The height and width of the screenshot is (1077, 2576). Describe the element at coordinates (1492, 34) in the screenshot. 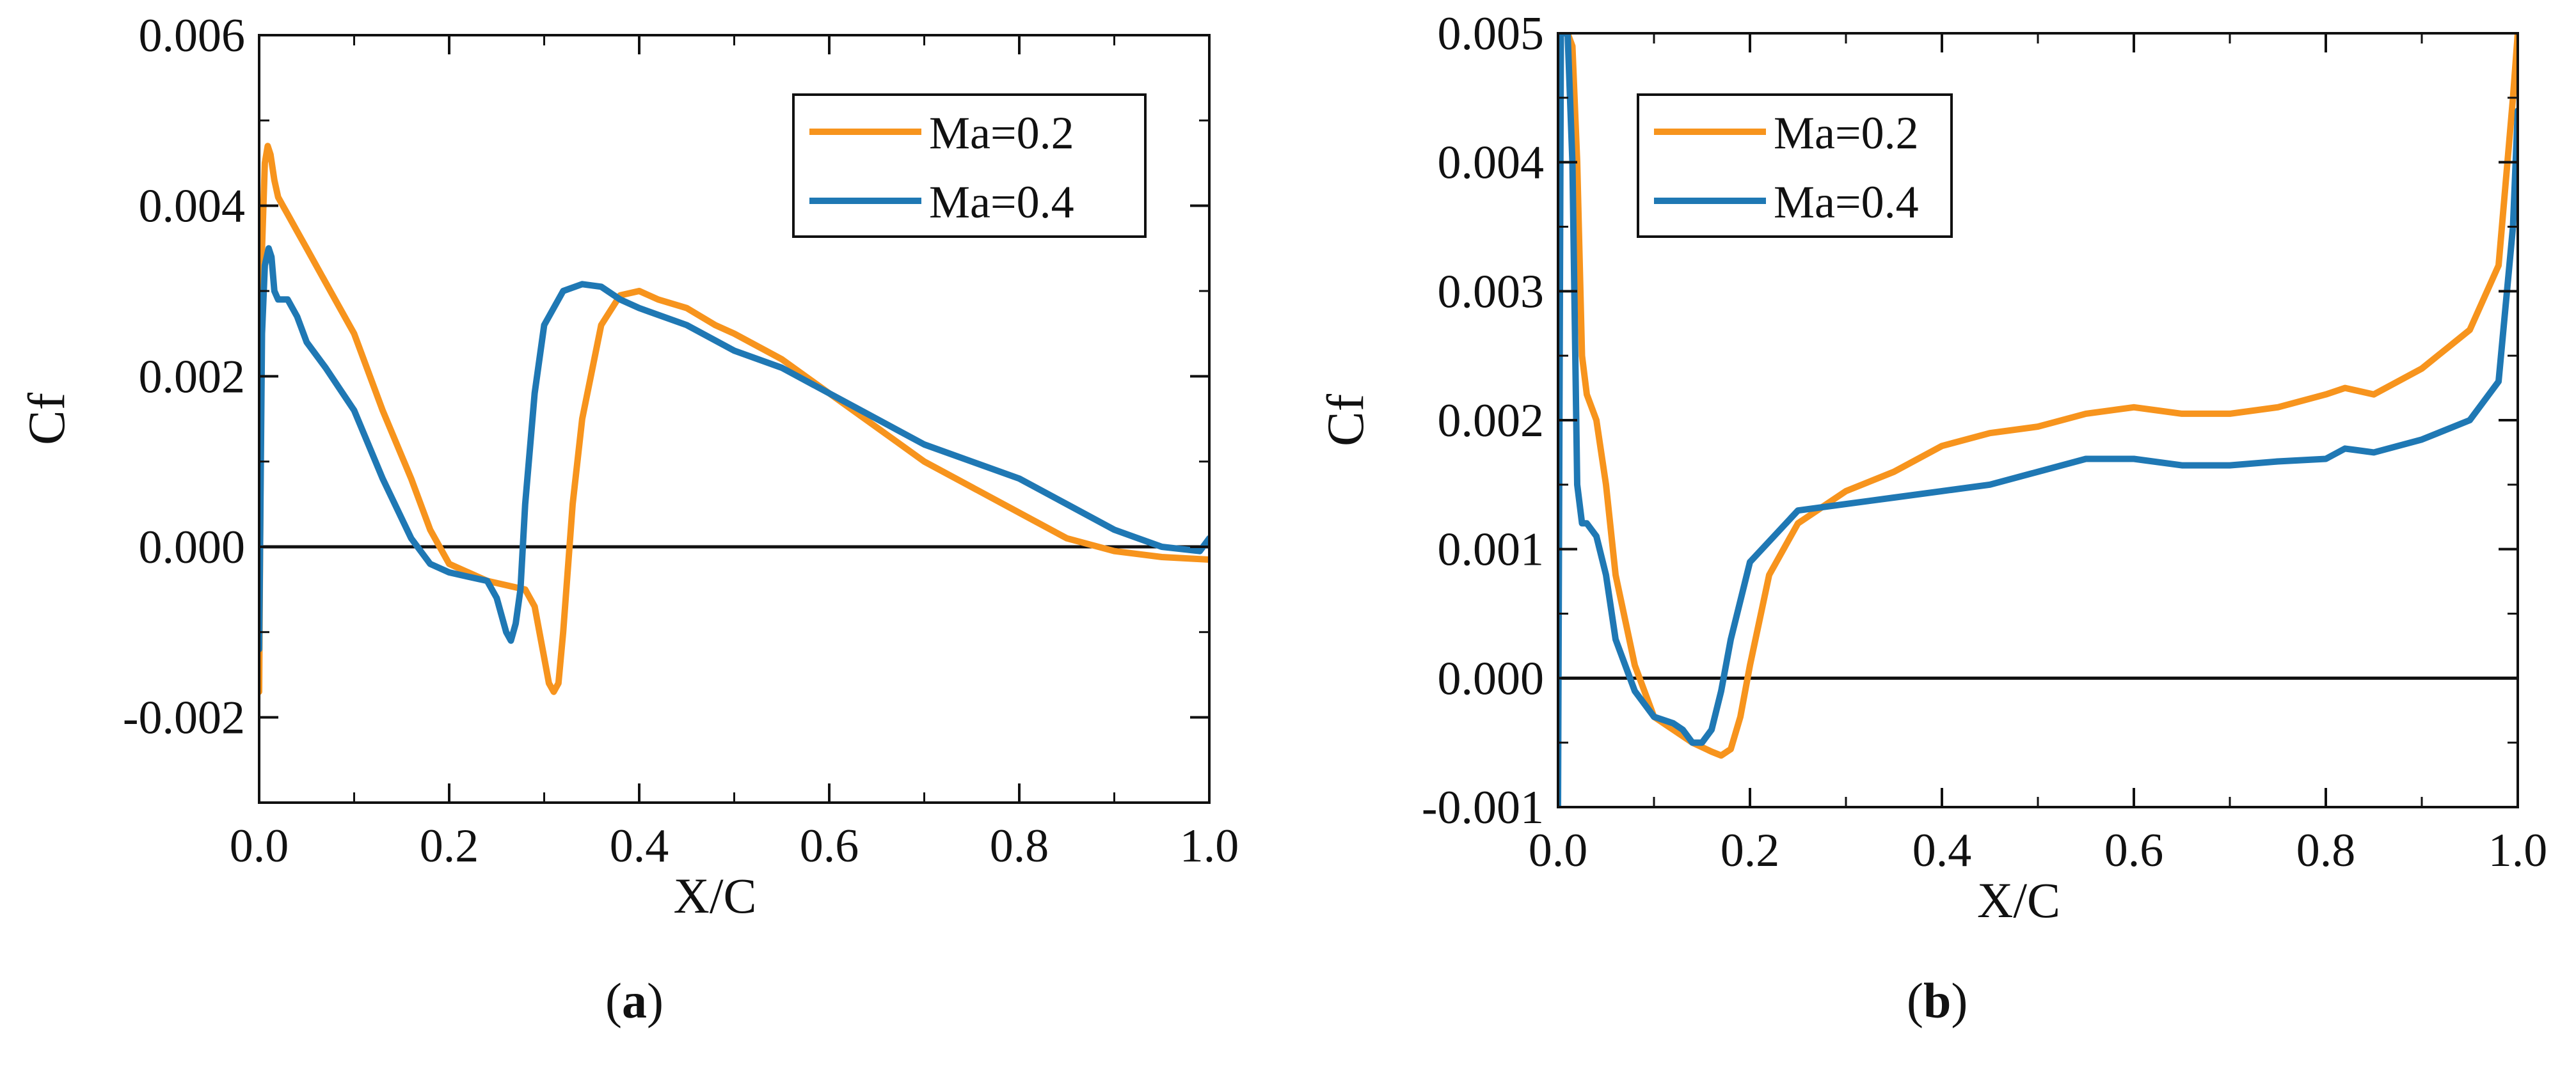

I see `y-tick-label: 0.005` at that location.